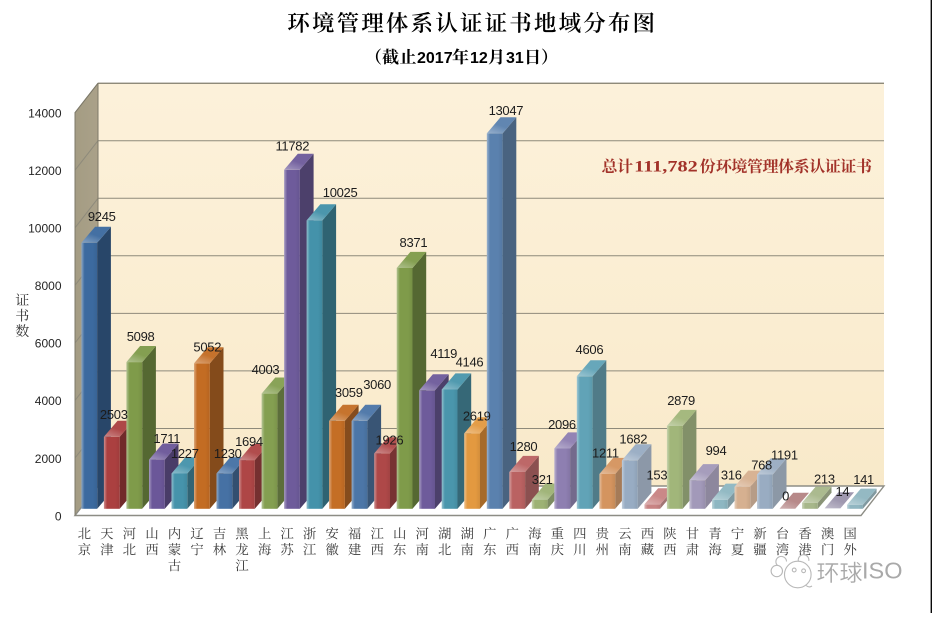  I want to click on svg-text: 141, so click(863, 479).